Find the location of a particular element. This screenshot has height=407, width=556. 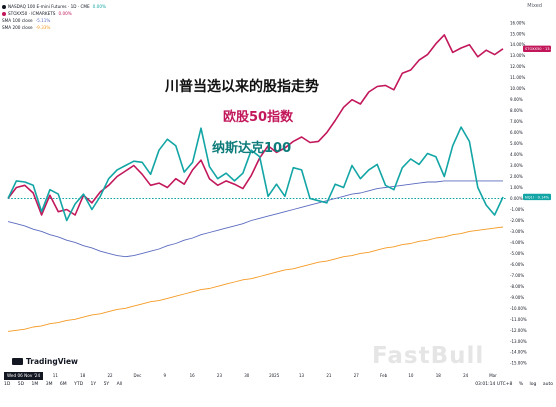

overlay-title: 川普当选以来的股指走势 is located at coordinates (242, 87).